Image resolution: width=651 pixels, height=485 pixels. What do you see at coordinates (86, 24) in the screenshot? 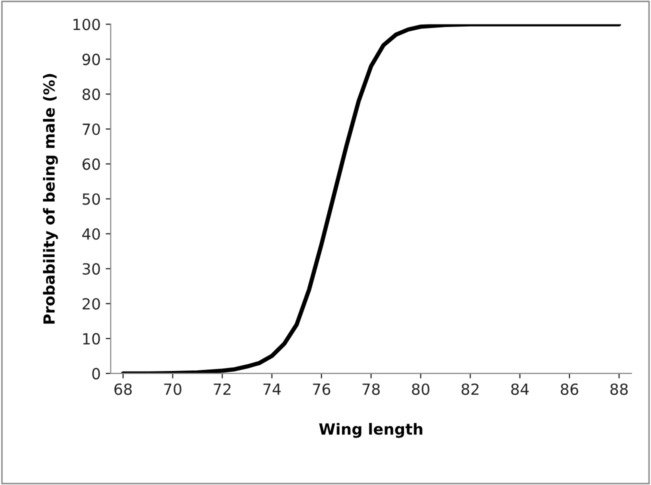
I see `y-tick-label: 100` at bounding box center [86, 24].